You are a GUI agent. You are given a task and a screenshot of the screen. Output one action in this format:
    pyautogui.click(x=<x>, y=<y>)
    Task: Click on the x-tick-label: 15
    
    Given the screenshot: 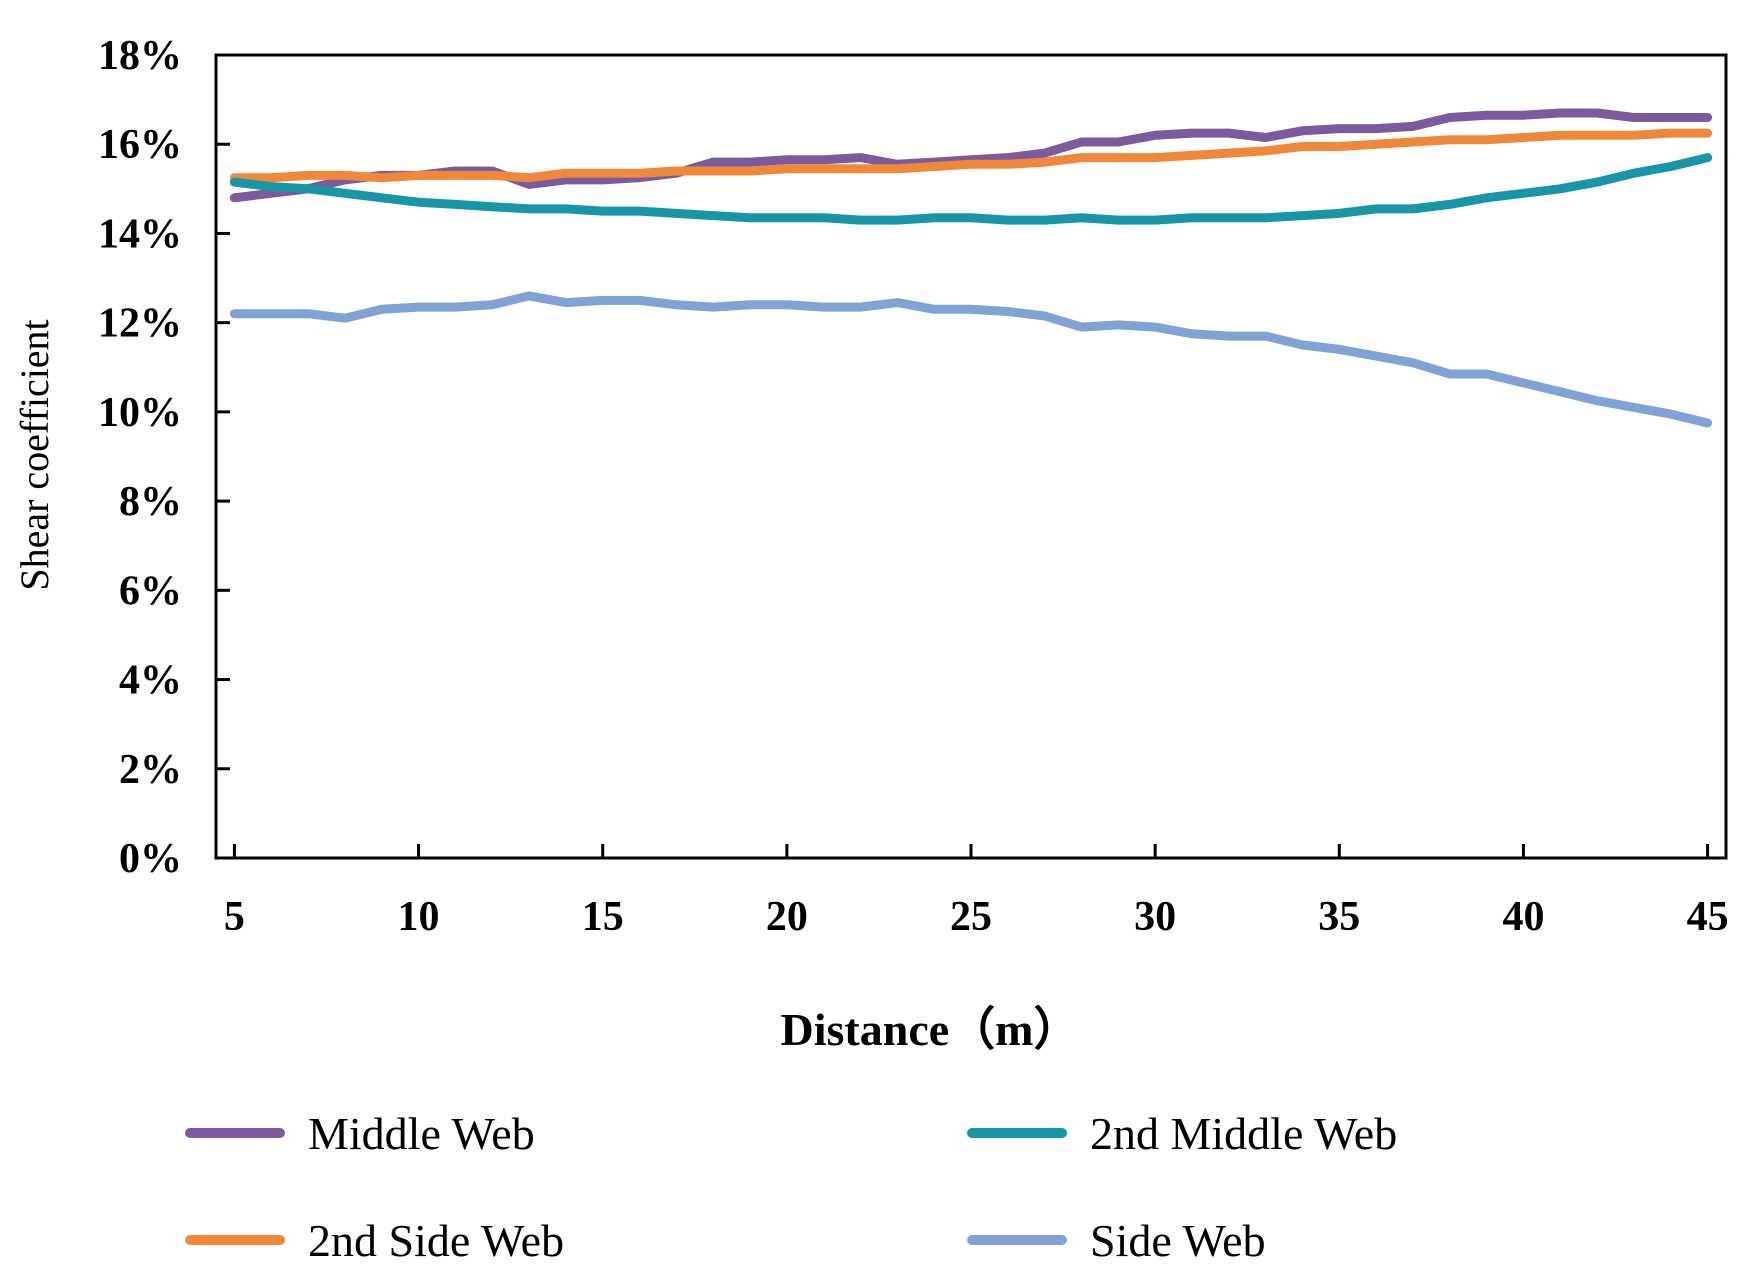 What is the action you would take?
    pyautogui.click(x=603, y=917)
    